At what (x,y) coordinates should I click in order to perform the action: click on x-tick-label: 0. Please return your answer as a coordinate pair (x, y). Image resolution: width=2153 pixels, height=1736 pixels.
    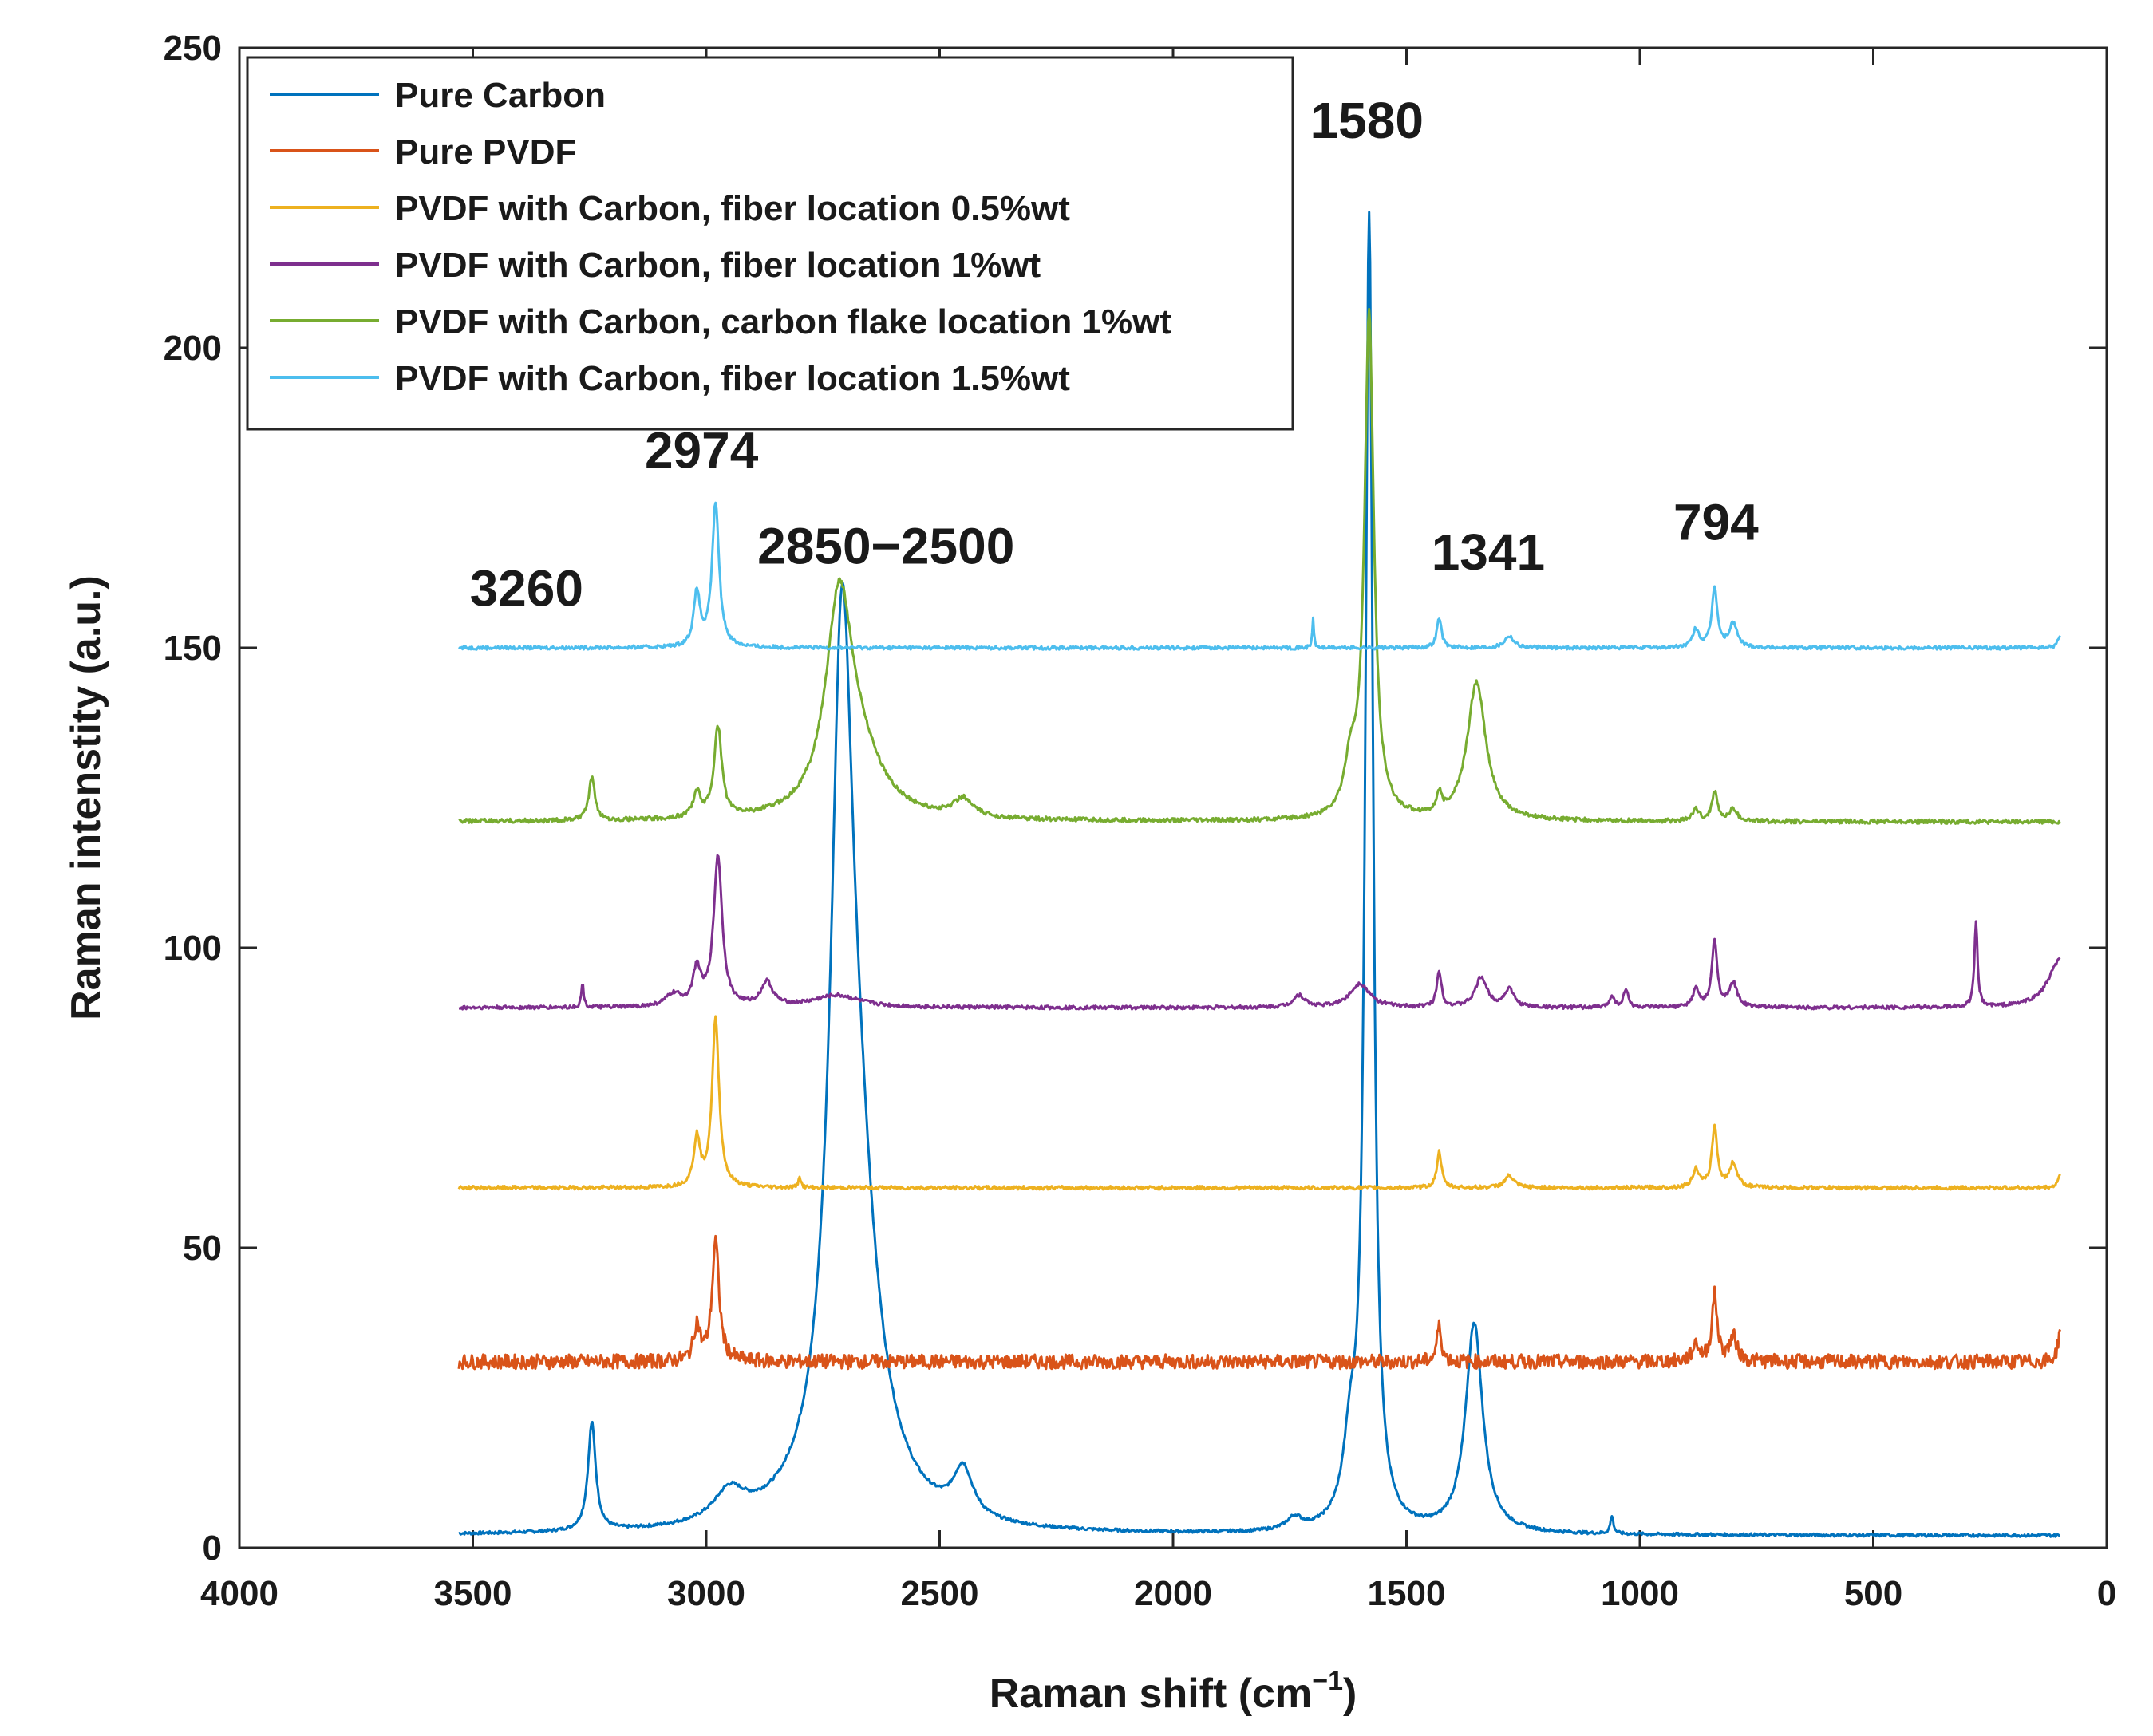
    Looking at the image, I should click on (2106, 1593).